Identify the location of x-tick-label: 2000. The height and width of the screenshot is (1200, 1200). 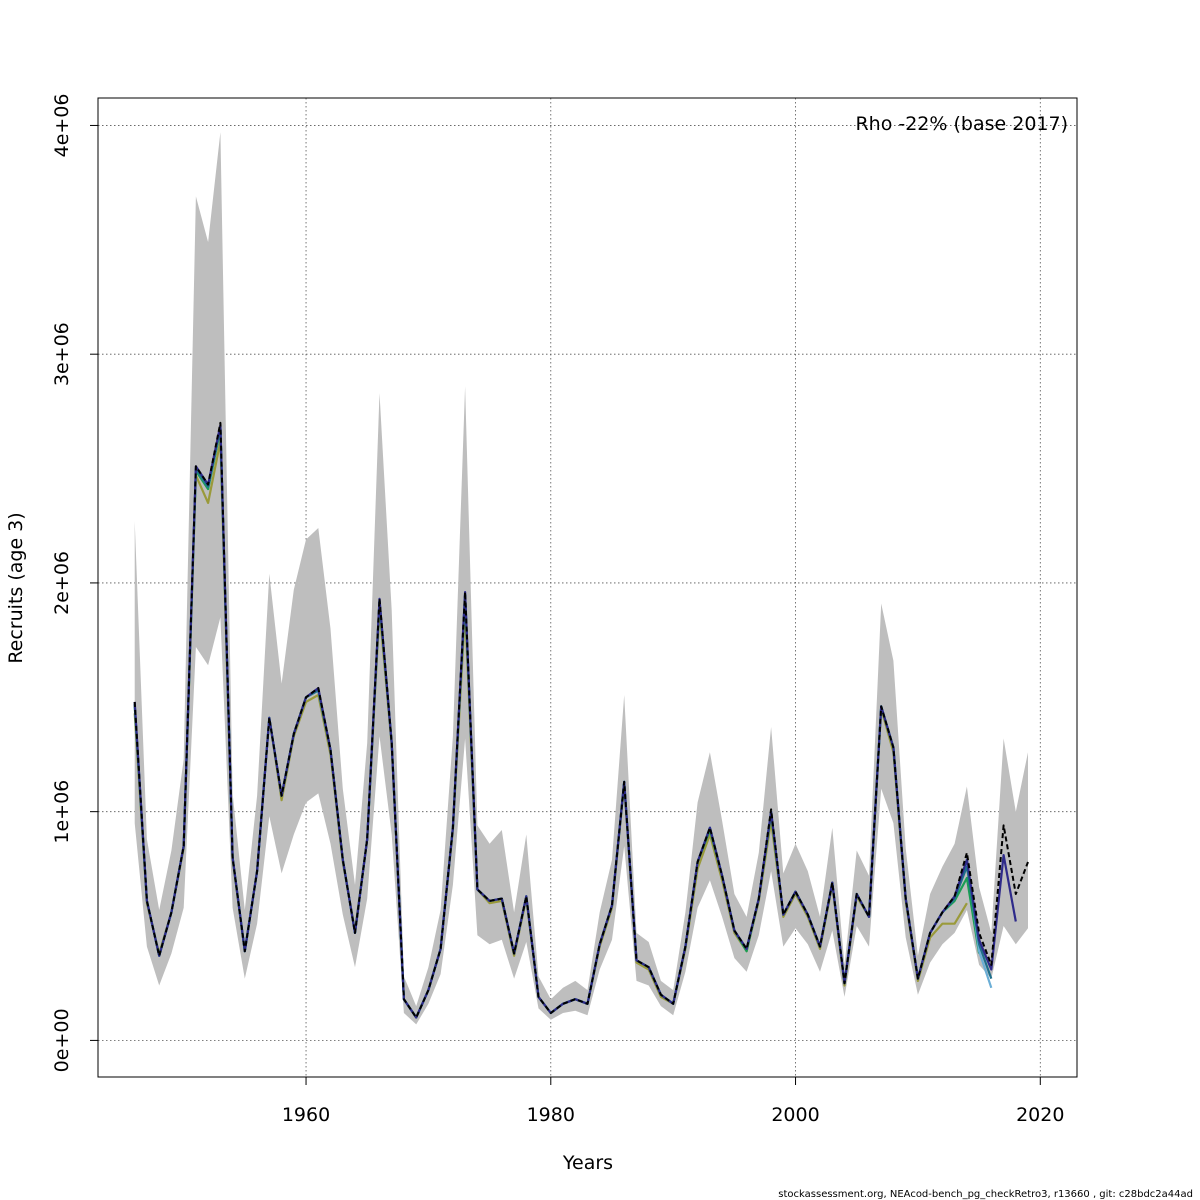
(795, 1115).